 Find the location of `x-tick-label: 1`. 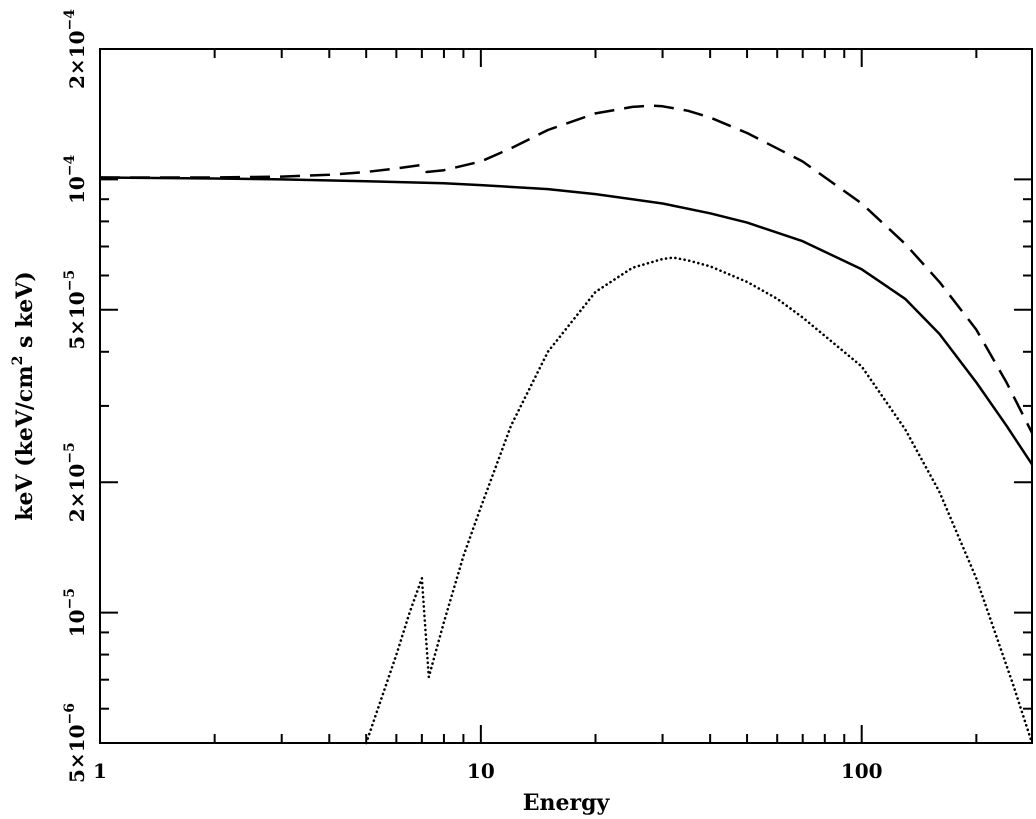

x-tick-label: 1 is located at coordinates (100, 771).